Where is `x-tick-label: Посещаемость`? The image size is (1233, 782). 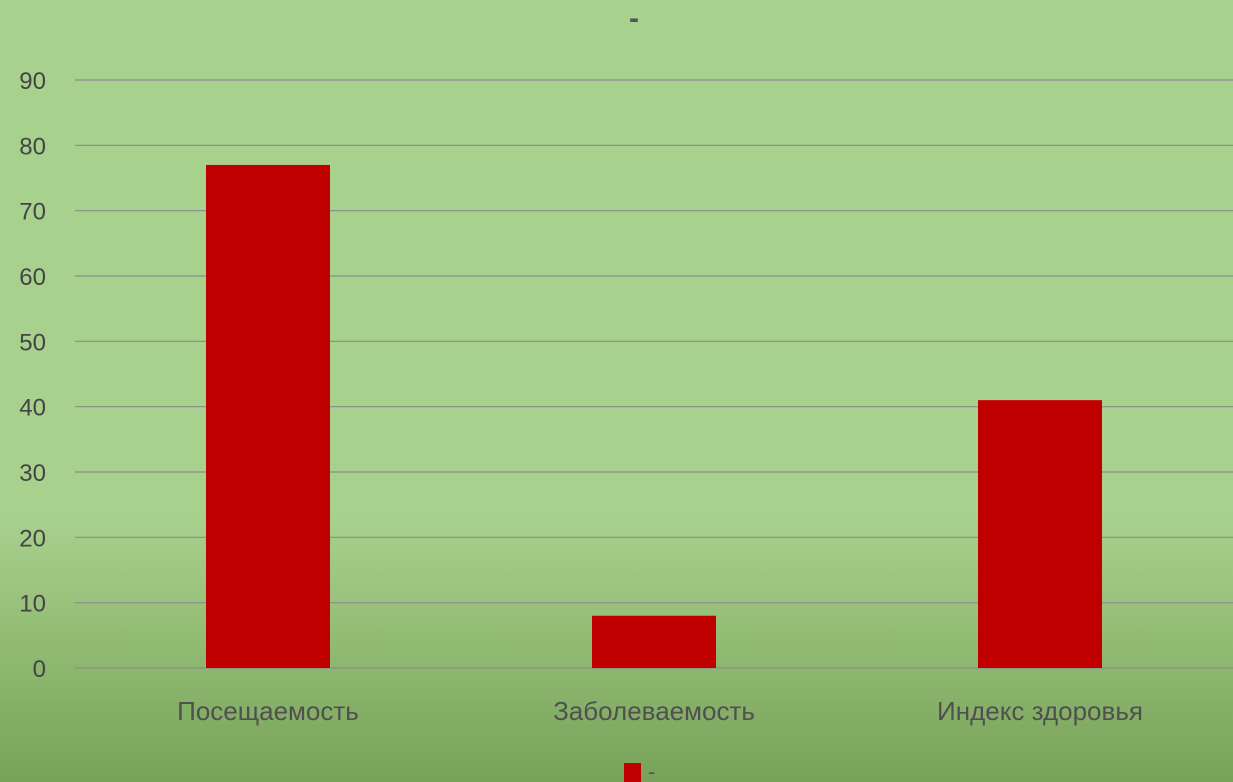
x-tick-label: Посещаемость is located at coordinates (268, 711).